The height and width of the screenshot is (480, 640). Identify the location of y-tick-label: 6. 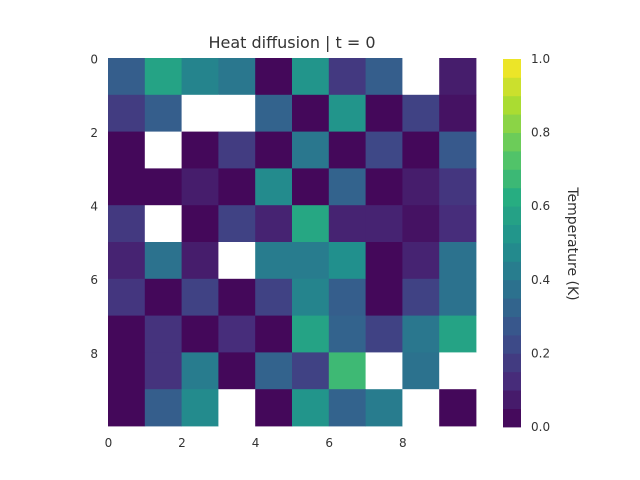
(94, 280).